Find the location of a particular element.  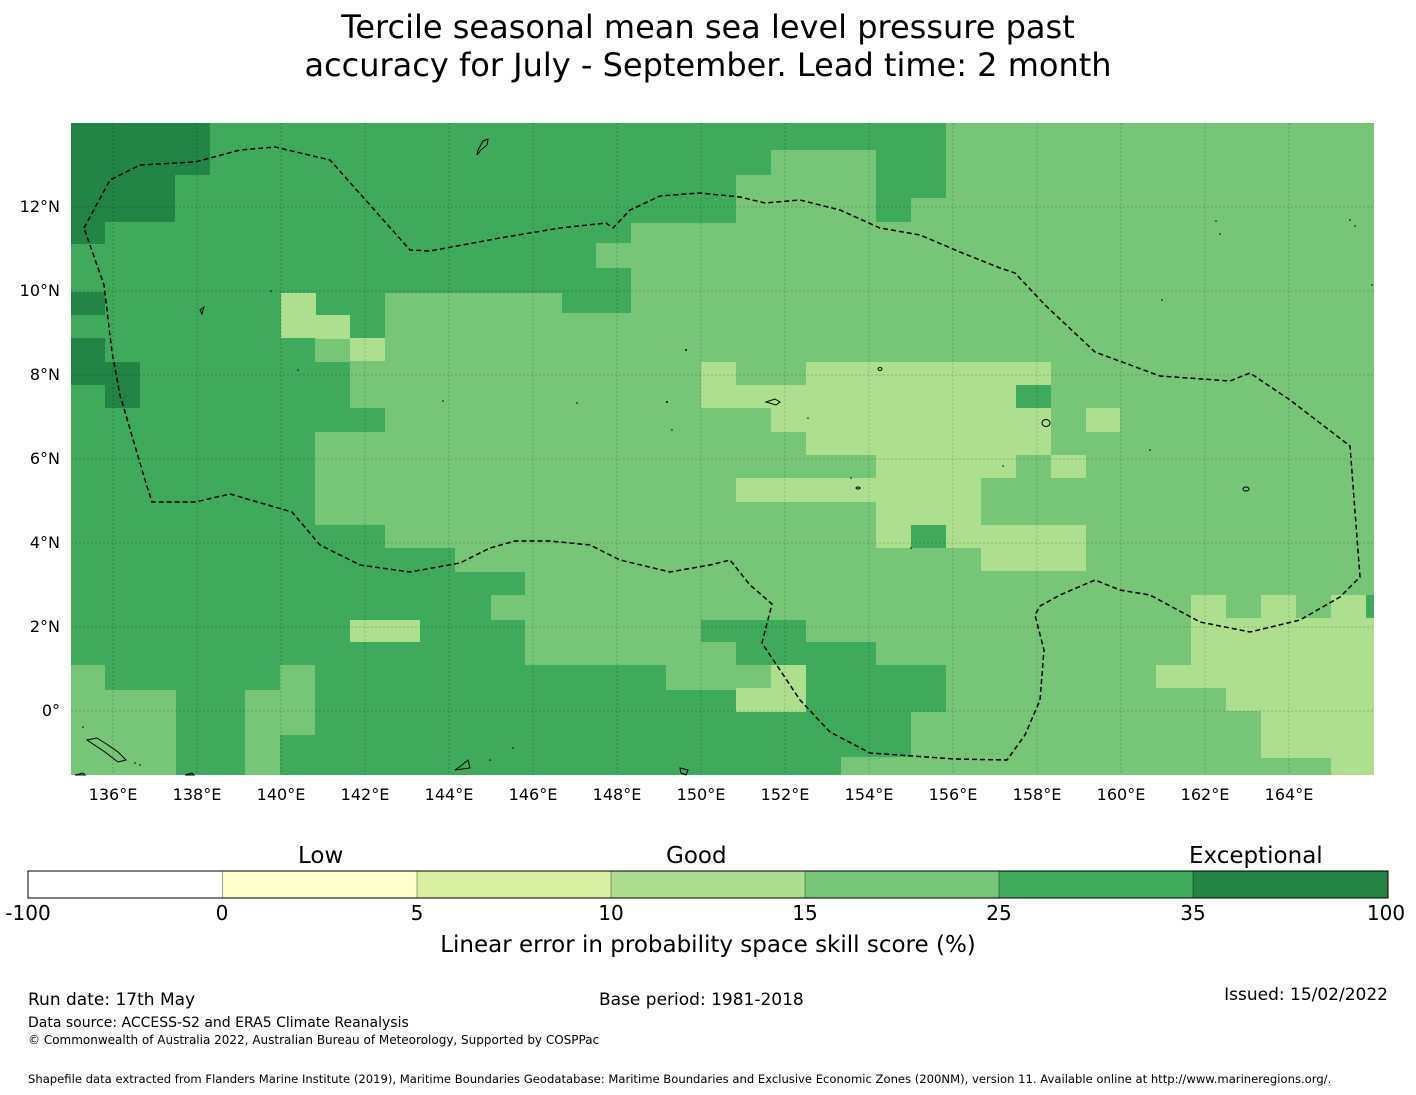

lon-label: 160°E is located at coordinates (1121, 794).